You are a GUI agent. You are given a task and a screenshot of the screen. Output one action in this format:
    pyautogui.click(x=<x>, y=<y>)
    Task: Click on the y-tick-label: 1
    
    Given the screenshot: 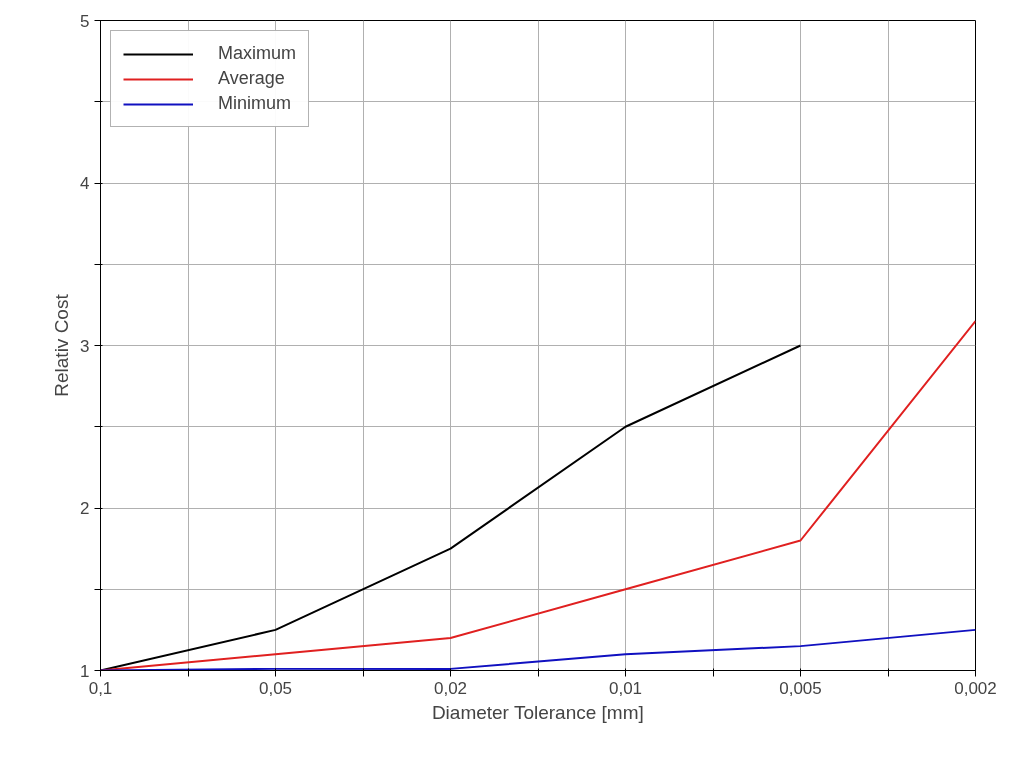 What is the action you would take?
    pyautogui.click(x=85, y=671)
    